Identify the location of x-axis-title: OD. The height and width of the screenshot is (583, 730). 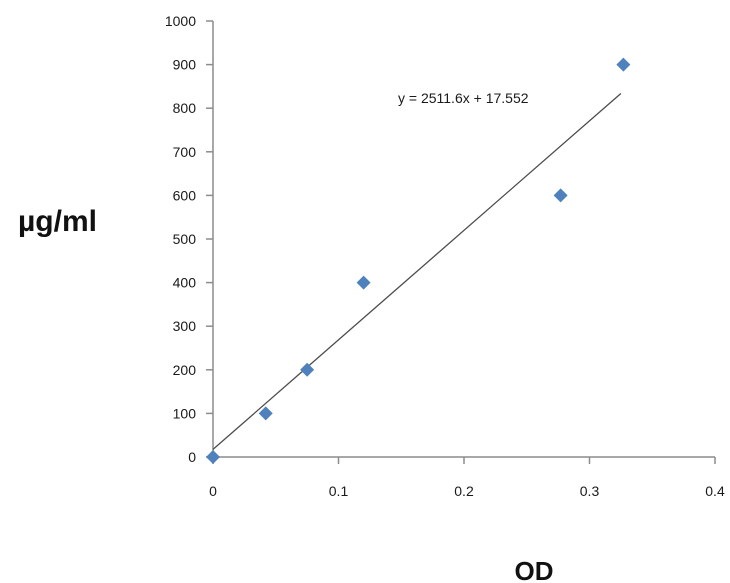
(534, 569).